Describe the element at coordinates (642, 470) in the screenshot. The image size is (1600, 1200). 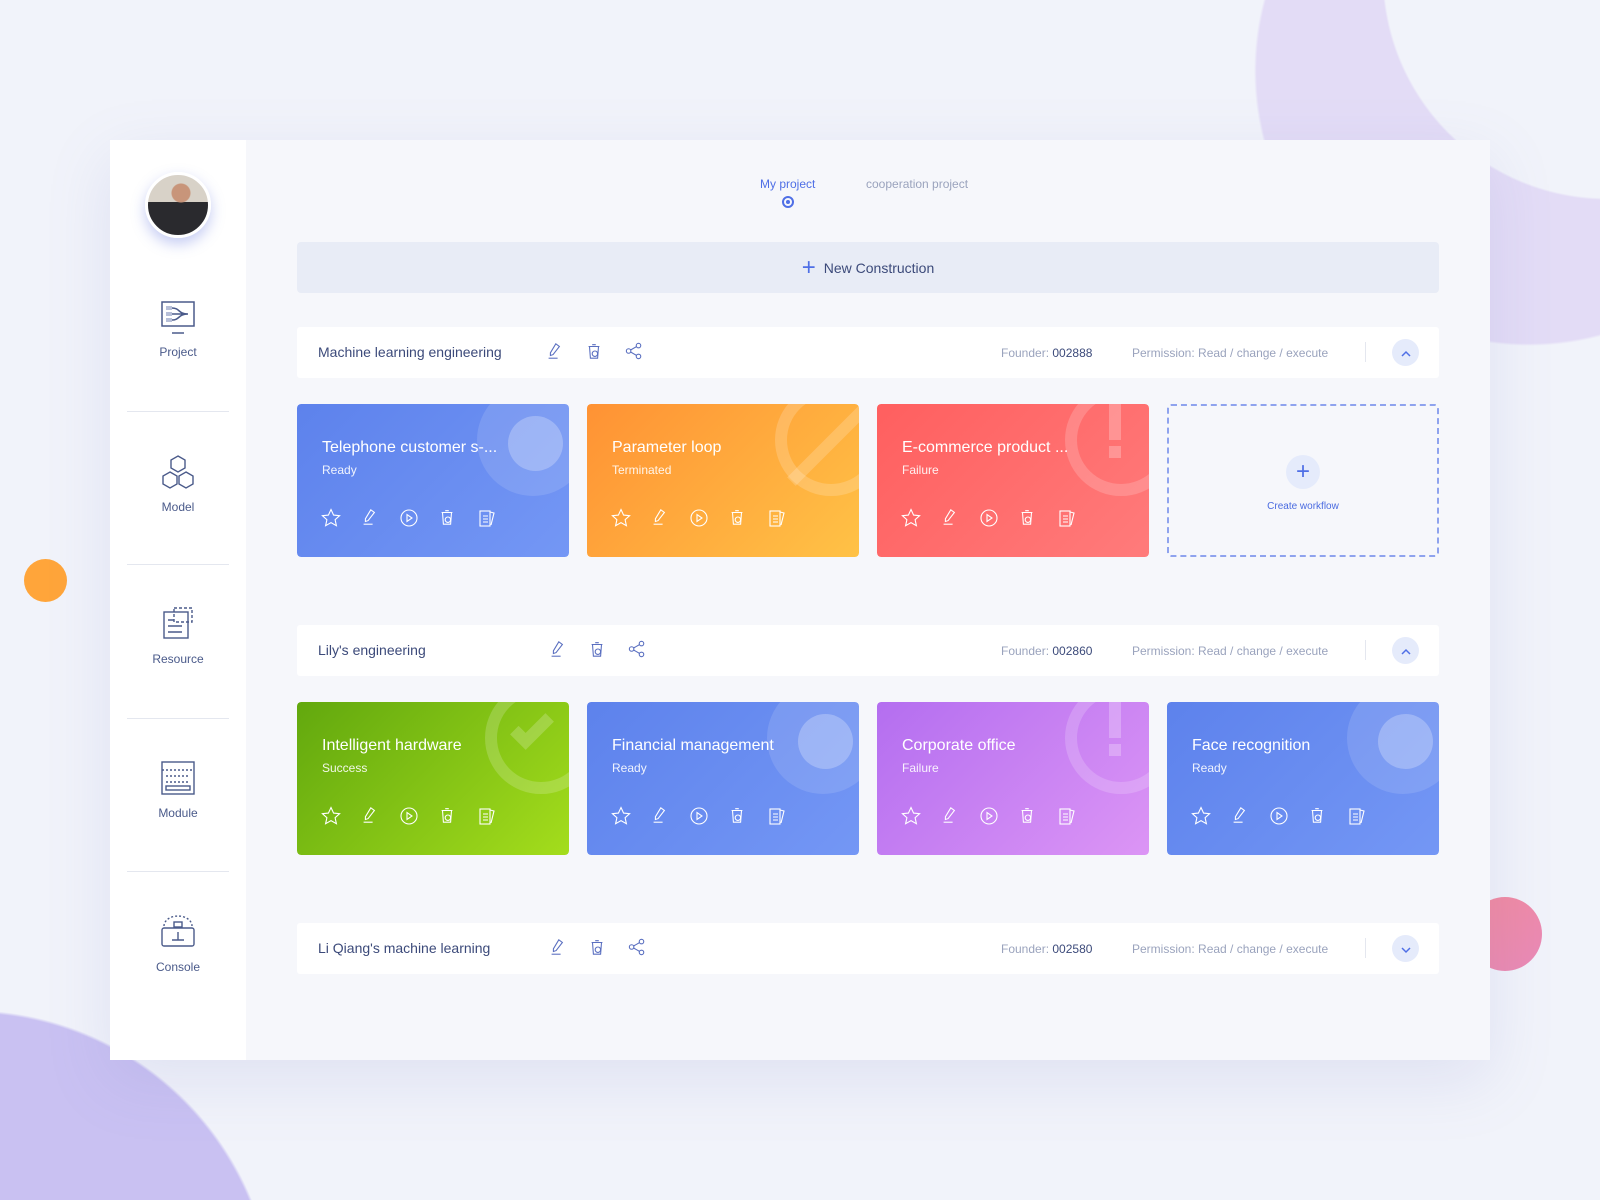
I see `workflow-status: Terminated` at that location.